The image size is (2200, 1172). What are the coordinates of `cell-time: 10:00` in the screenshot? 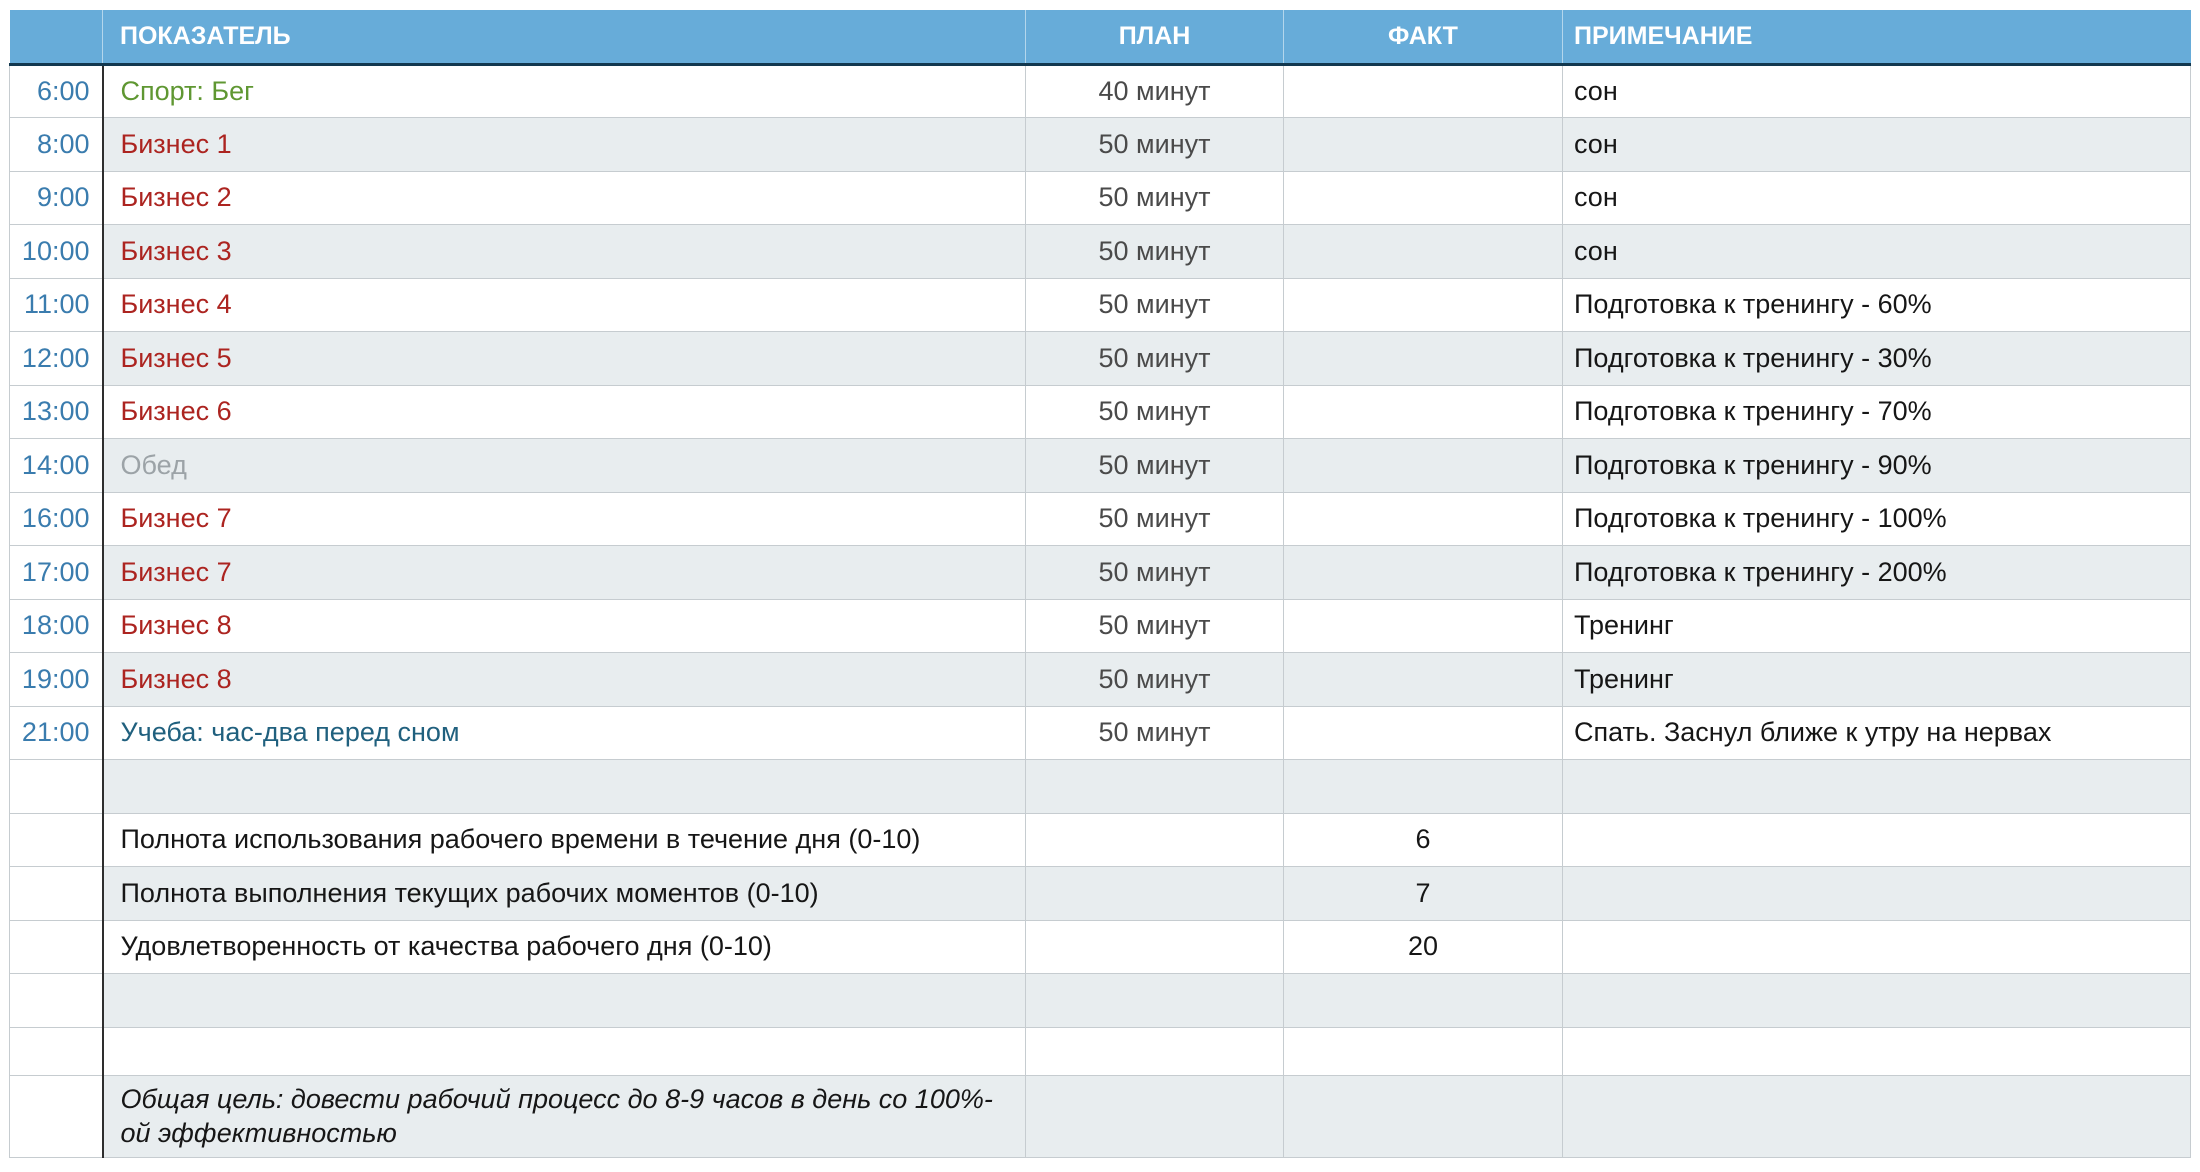 It's located at (56, 251).